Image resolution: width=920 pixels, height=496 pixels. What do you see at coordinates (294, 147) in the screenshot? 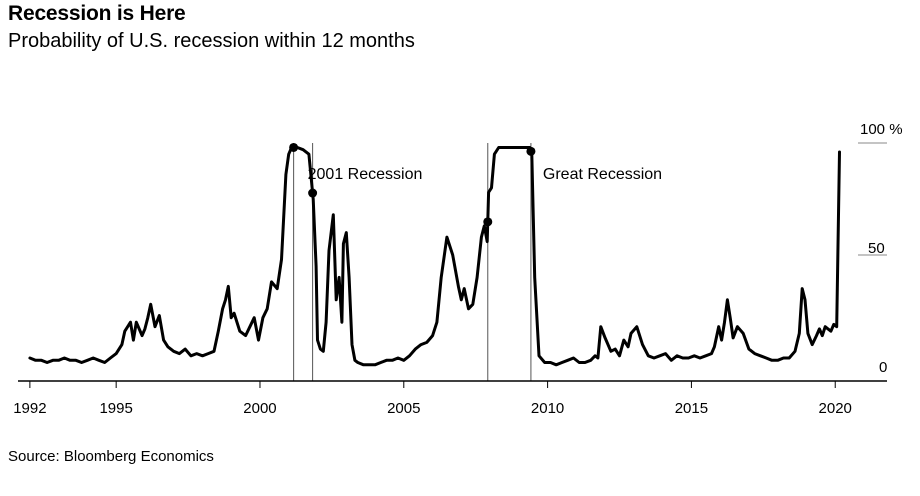
I see `recession-1-start-dot` at bounding box center [294, 147].